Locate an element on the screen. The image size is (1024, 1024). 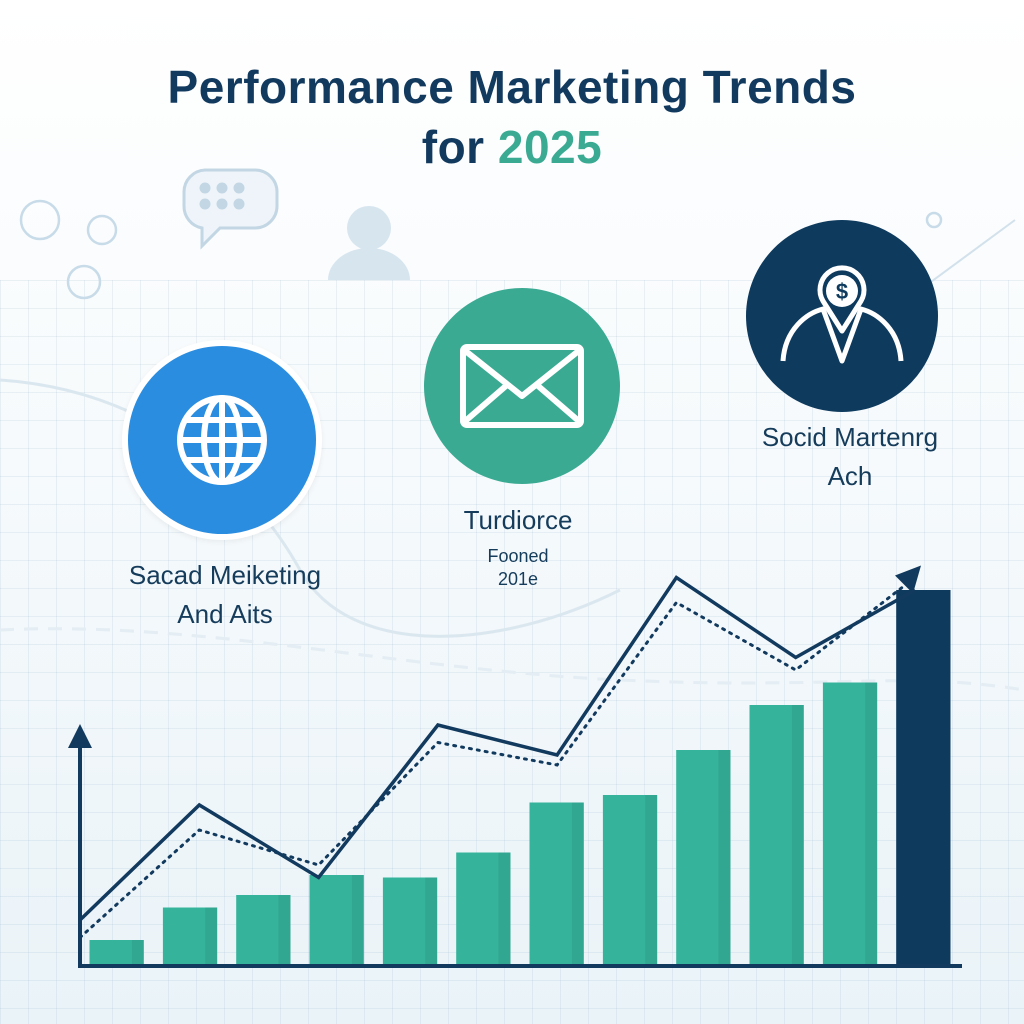
page-subtitle: for 2025 is located at coordinates (512, 147).